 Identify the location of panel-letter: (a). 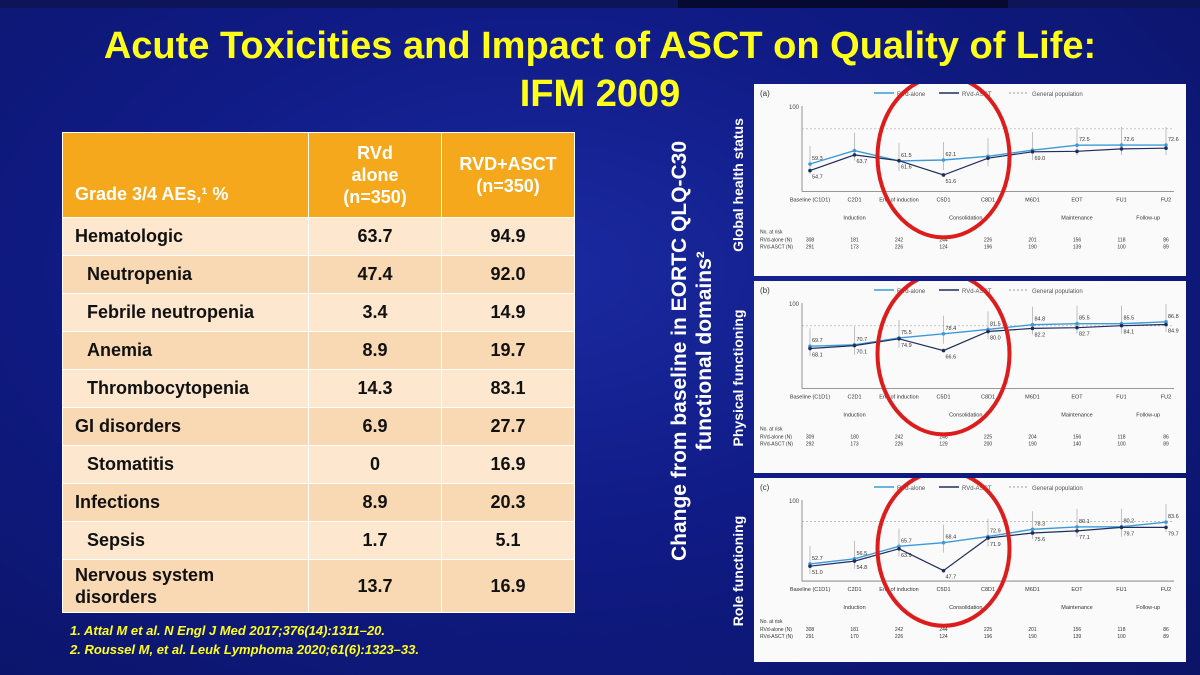
(765, 93).